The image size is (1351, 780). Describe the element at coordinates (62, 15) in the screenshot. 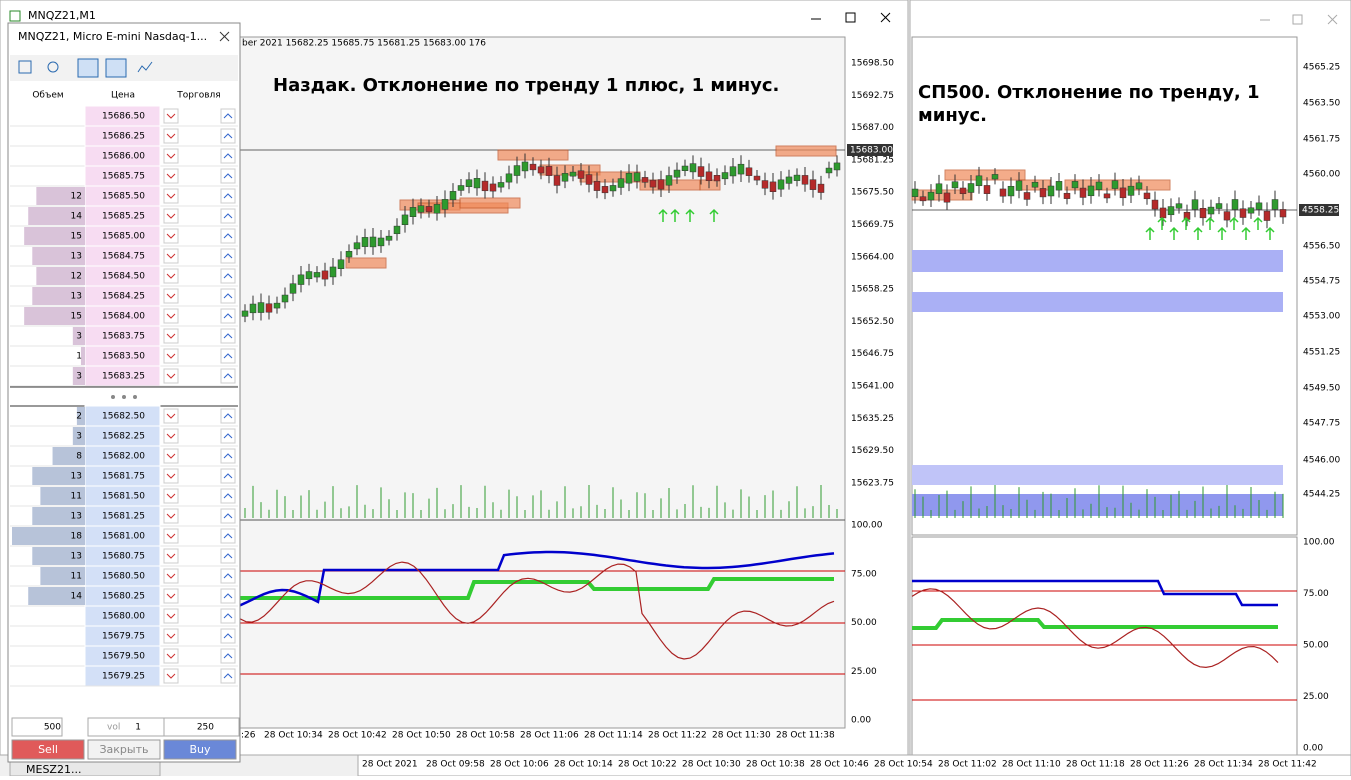

I see `window-title: MNQZ21,M1` at that location.